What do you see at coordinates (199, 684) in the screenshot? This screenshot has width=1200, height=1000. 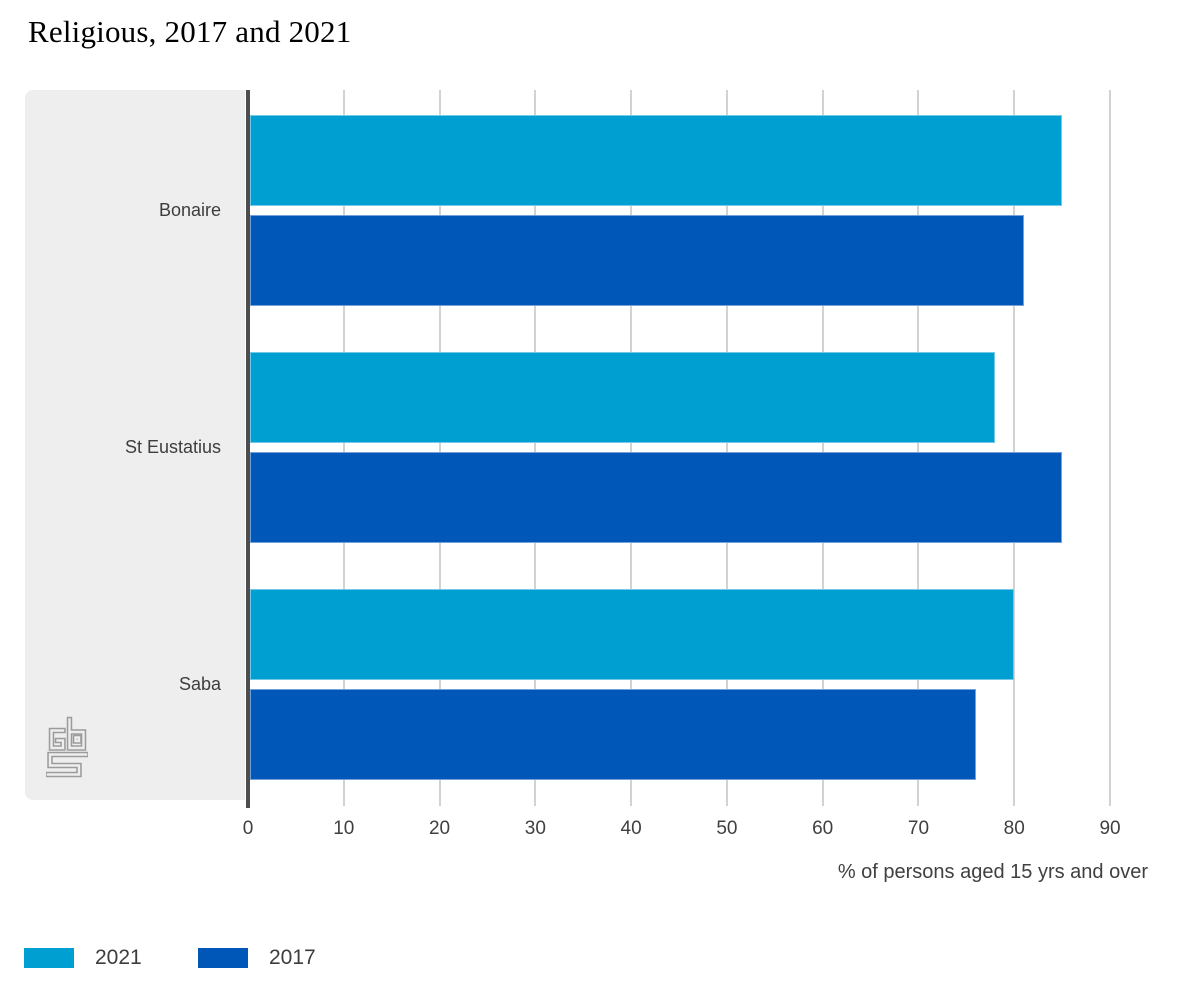 I see `category-label-saba: Saba` at bounding box center [199, 684].